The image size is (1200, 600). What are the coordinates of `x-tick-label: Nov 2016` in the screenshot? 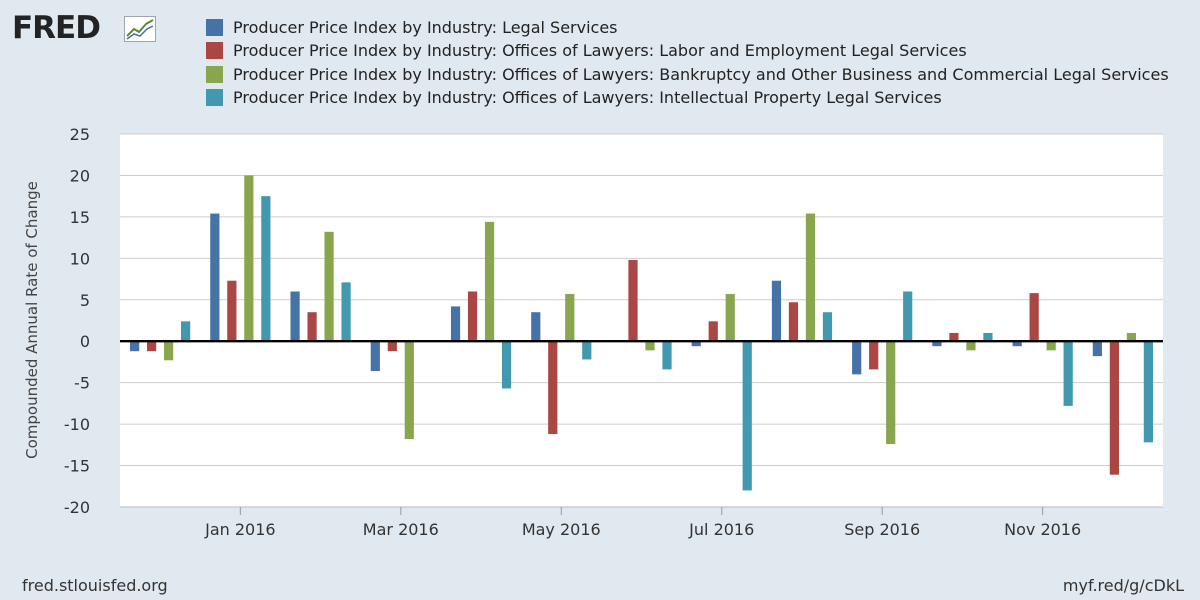 It's located at (1042, 529).